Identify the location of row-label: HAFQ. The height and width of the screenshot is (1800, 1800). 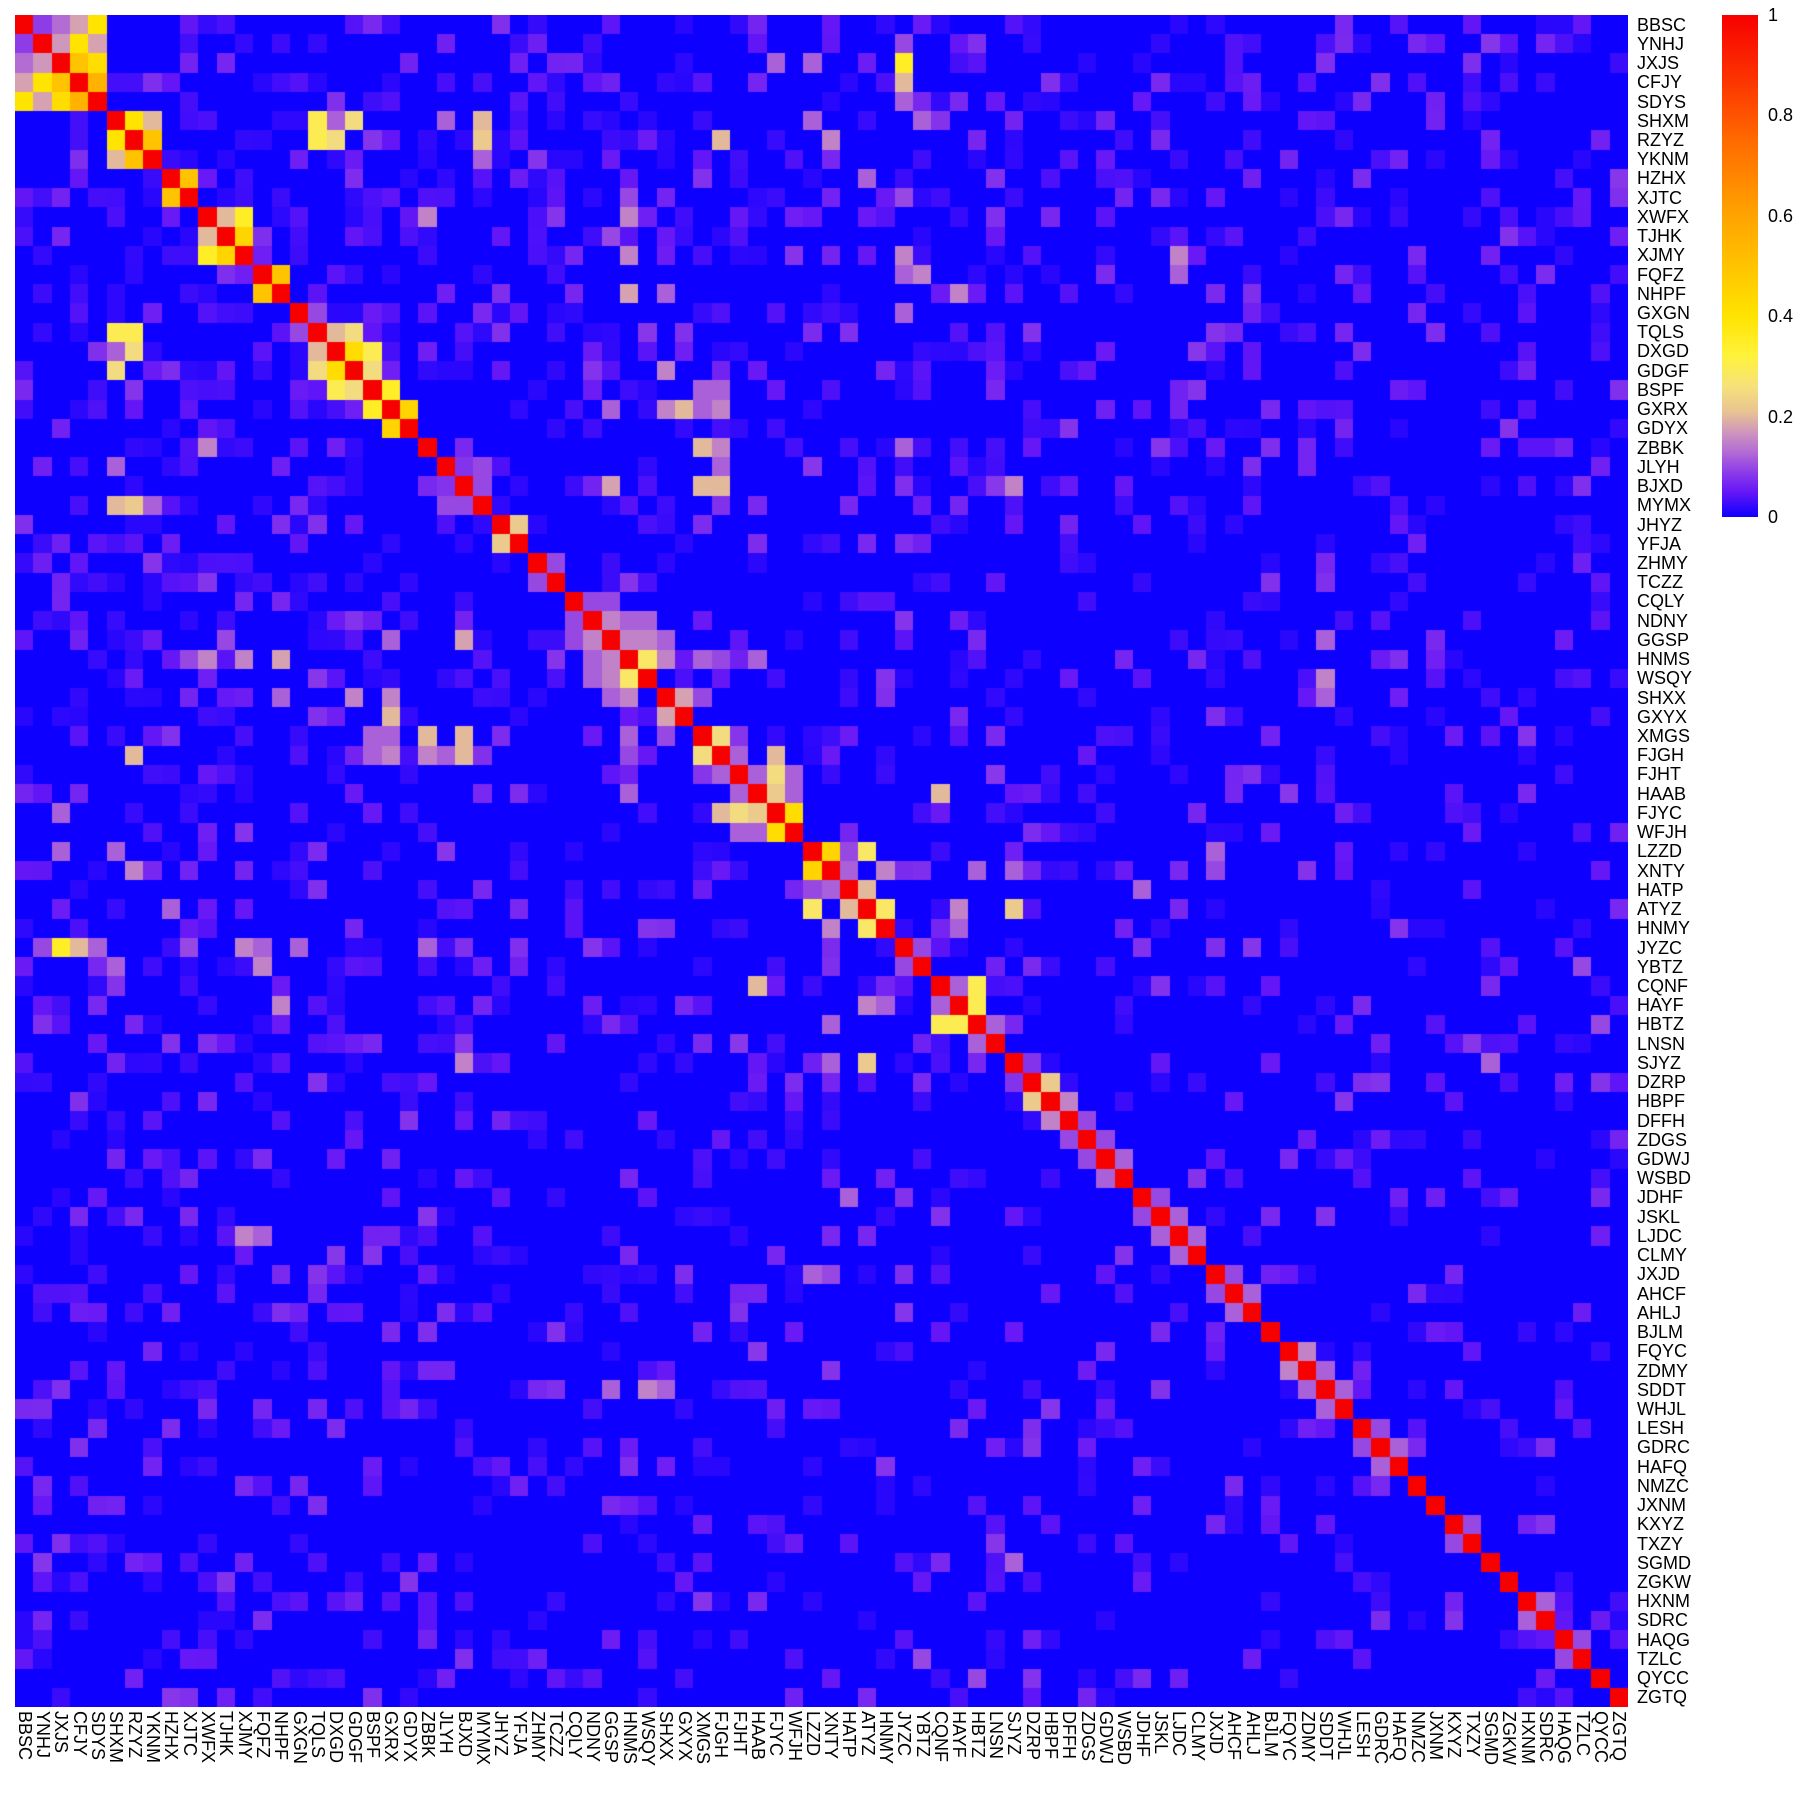
(1662, 1466).